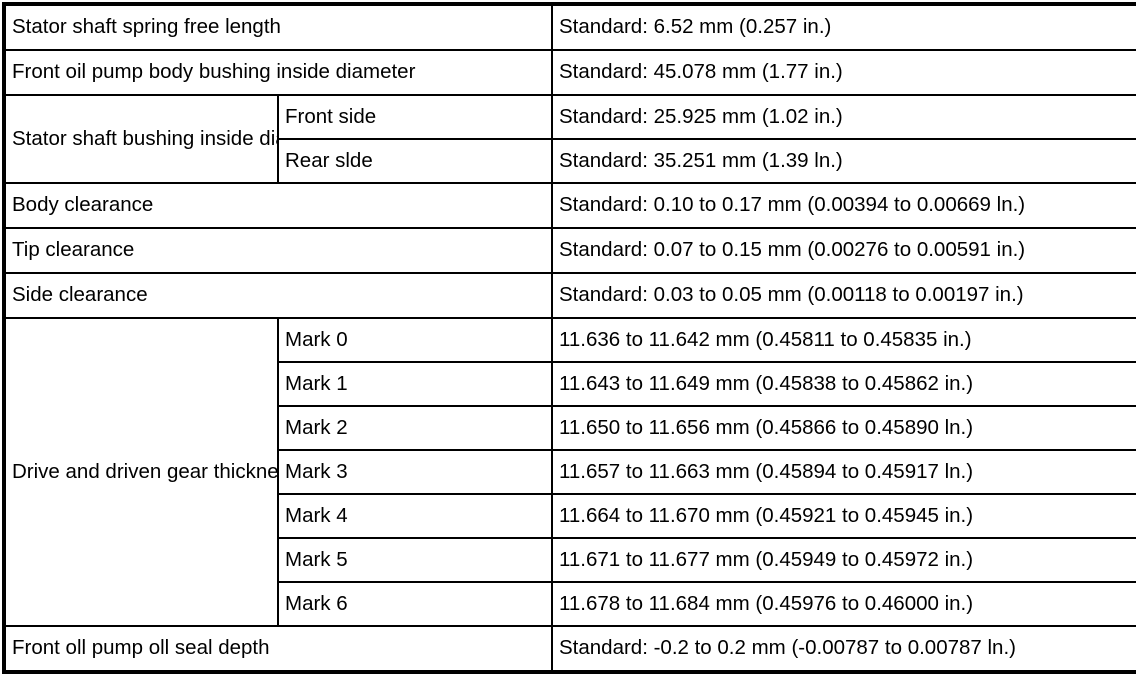  I want to click on row-sublabel: Mark 1, so click(415, 384).